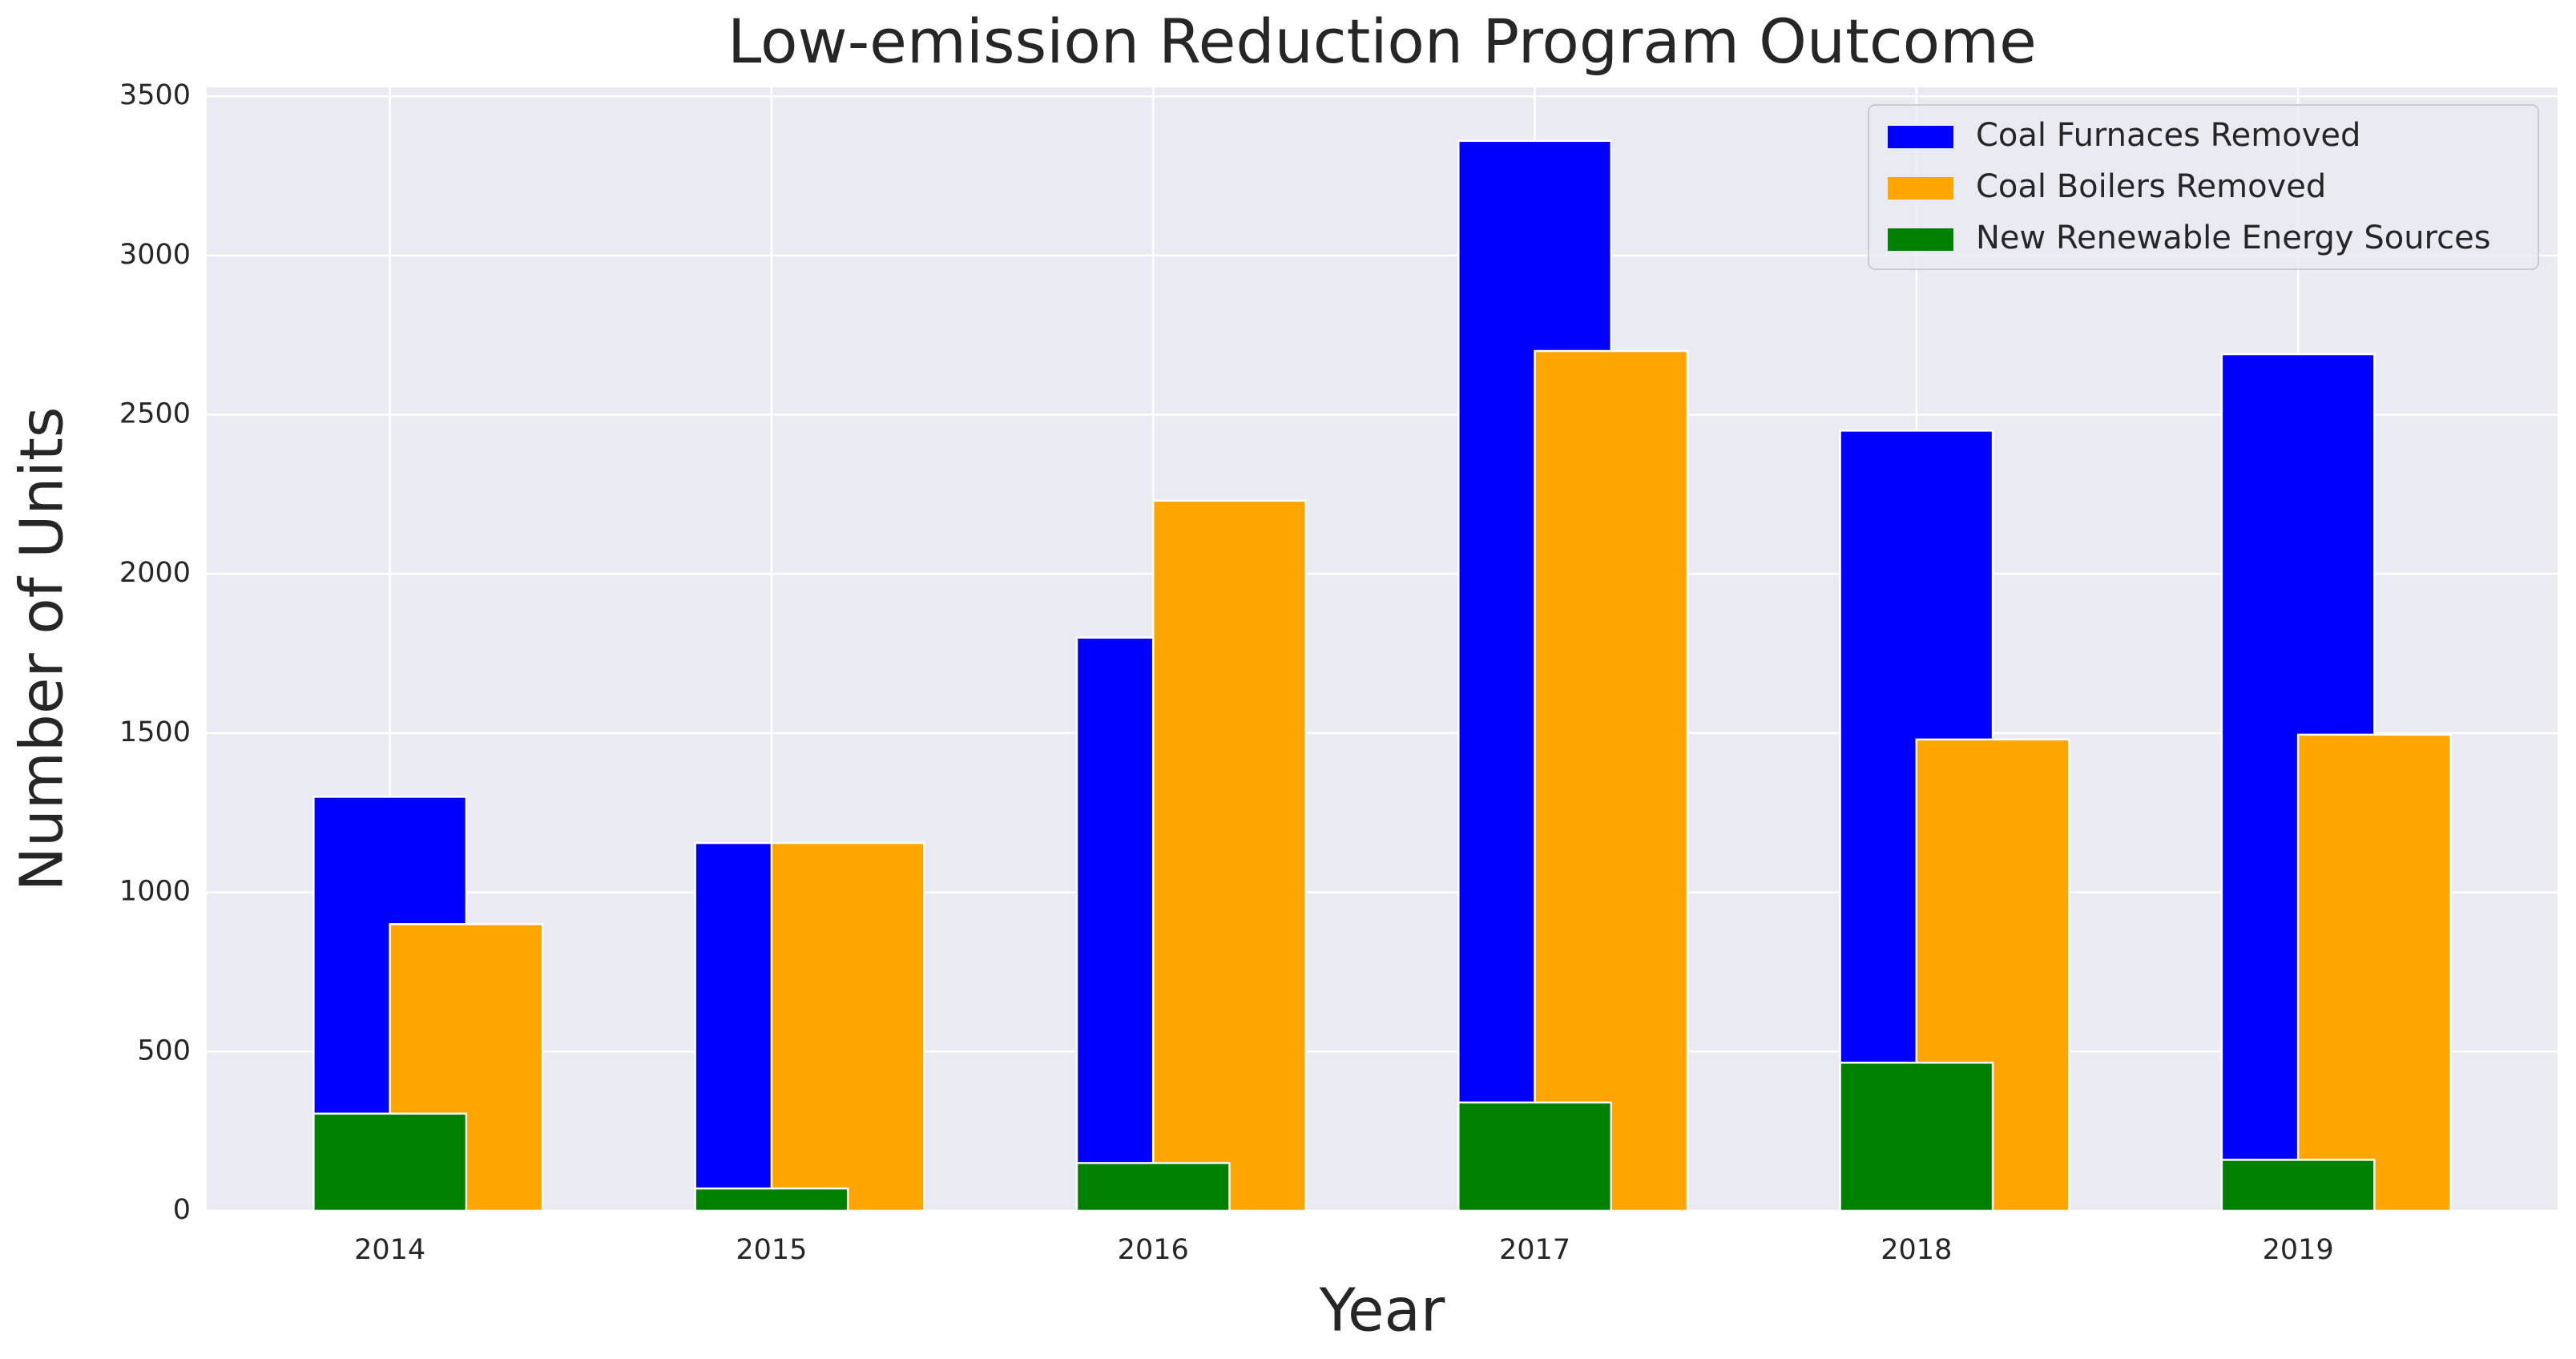 This screenshot has width=2576, height=1359. Describe the element at coordinates (2233, 238) in the screenshot. I see `legend-label: New Renewable Energy Sources` at that location.